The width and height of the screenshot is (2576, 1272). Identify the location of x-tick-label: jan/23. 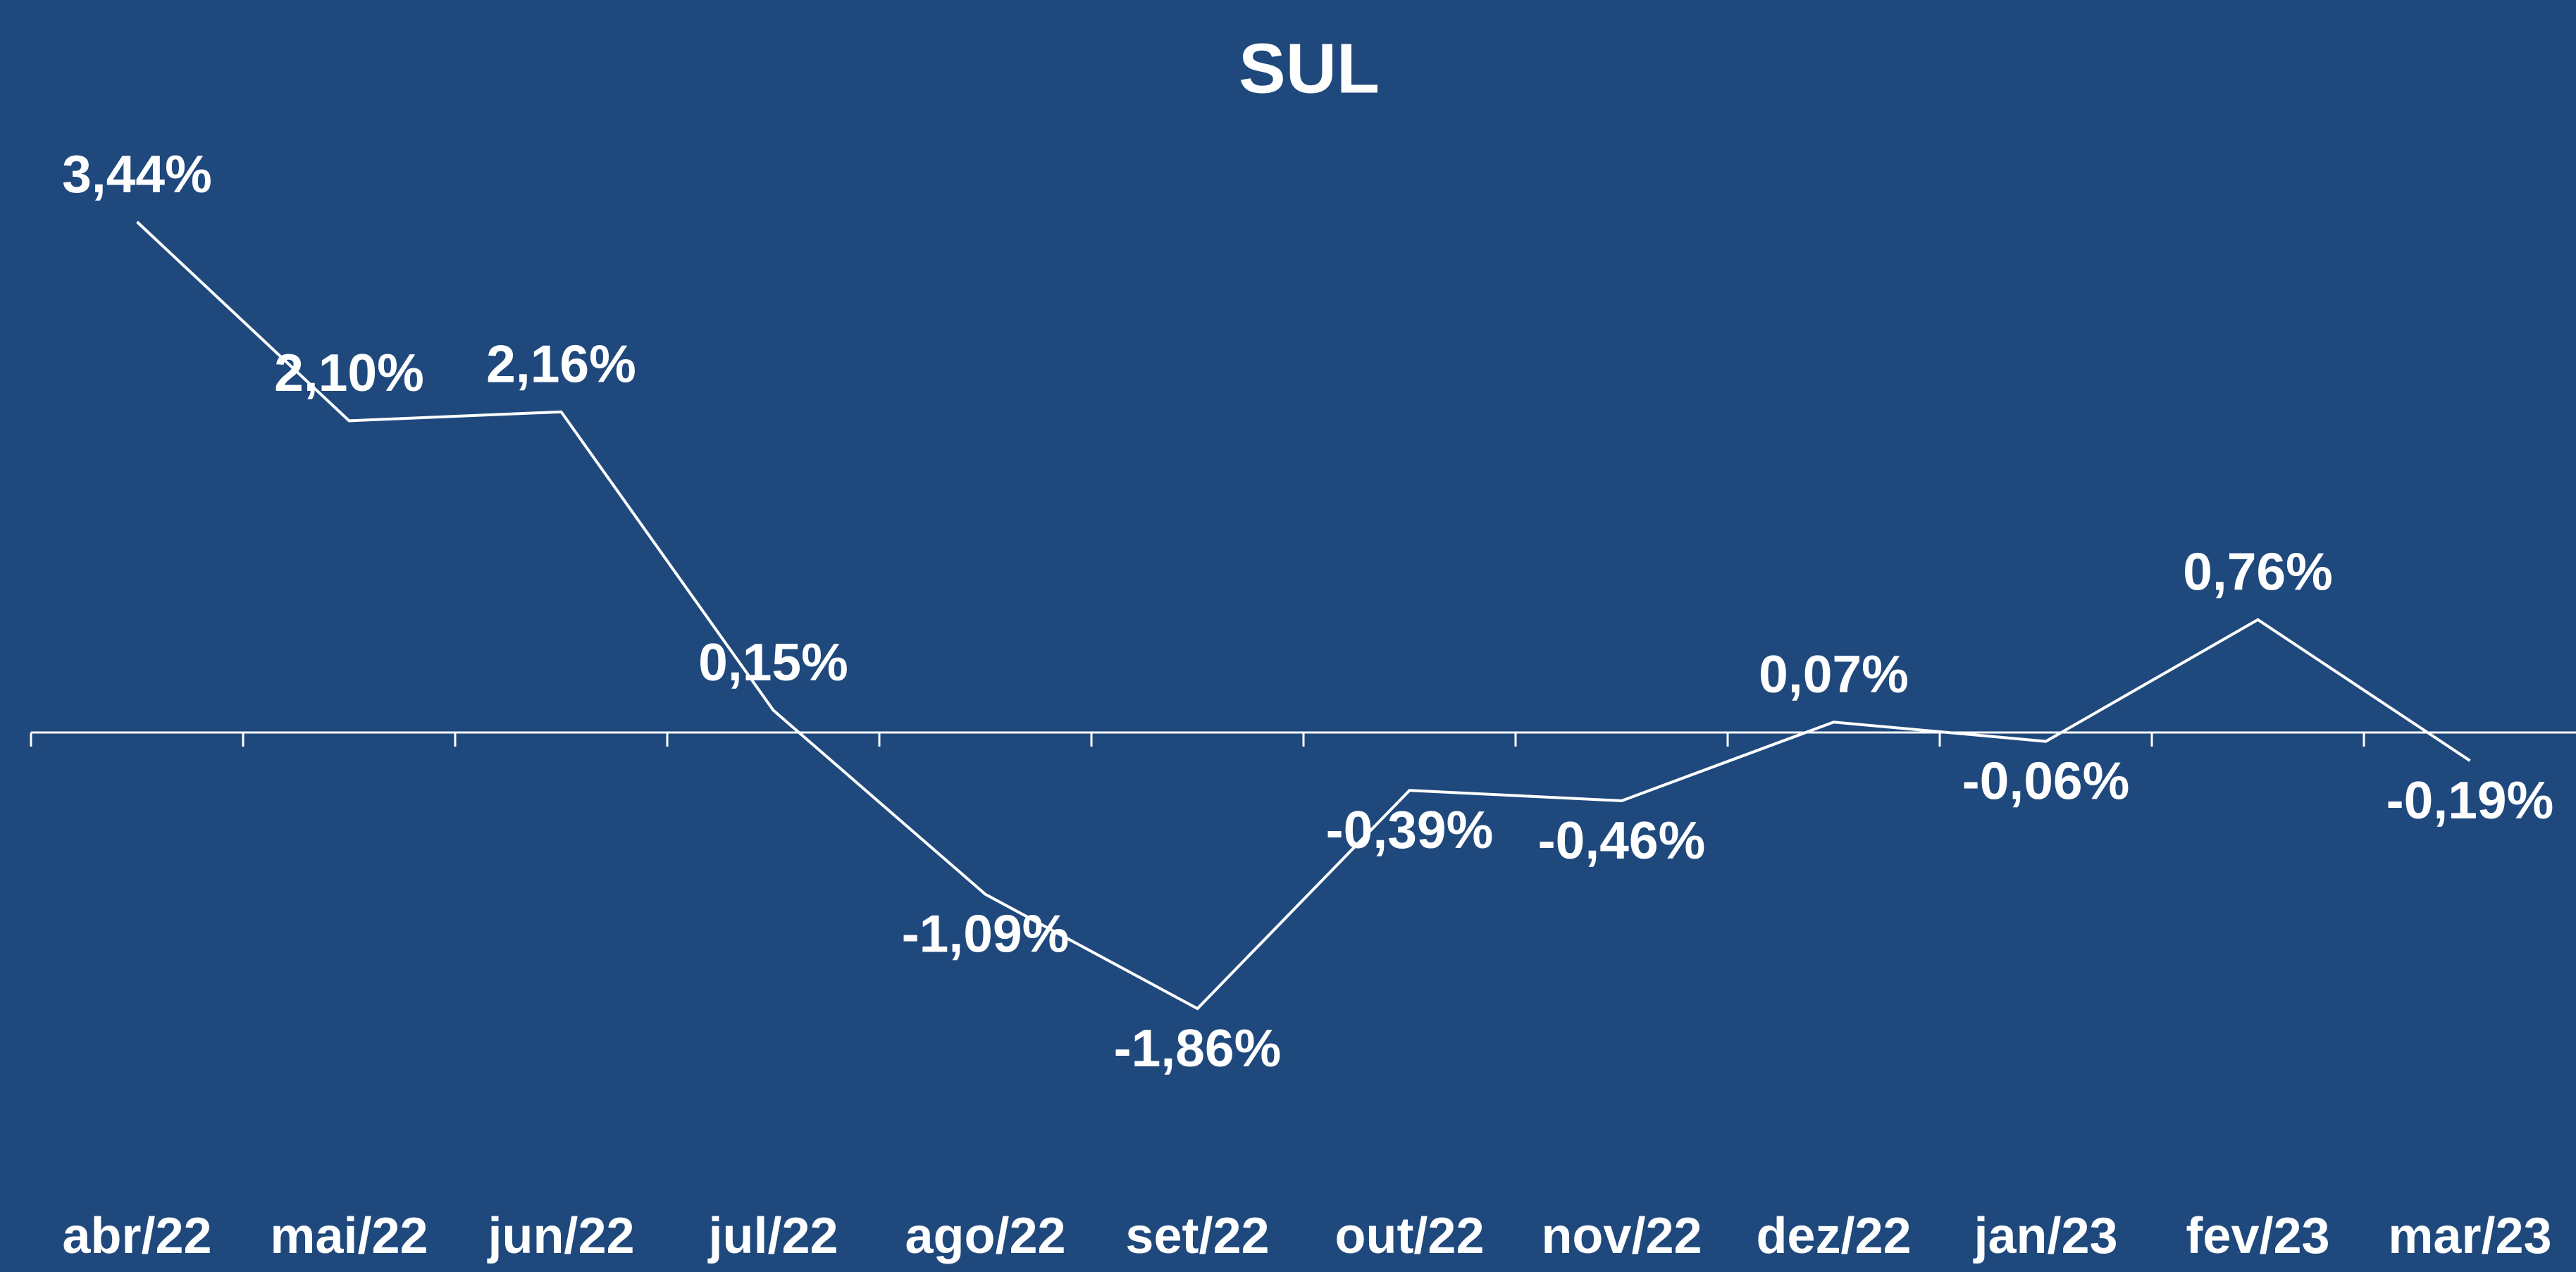
(2044, 1236).